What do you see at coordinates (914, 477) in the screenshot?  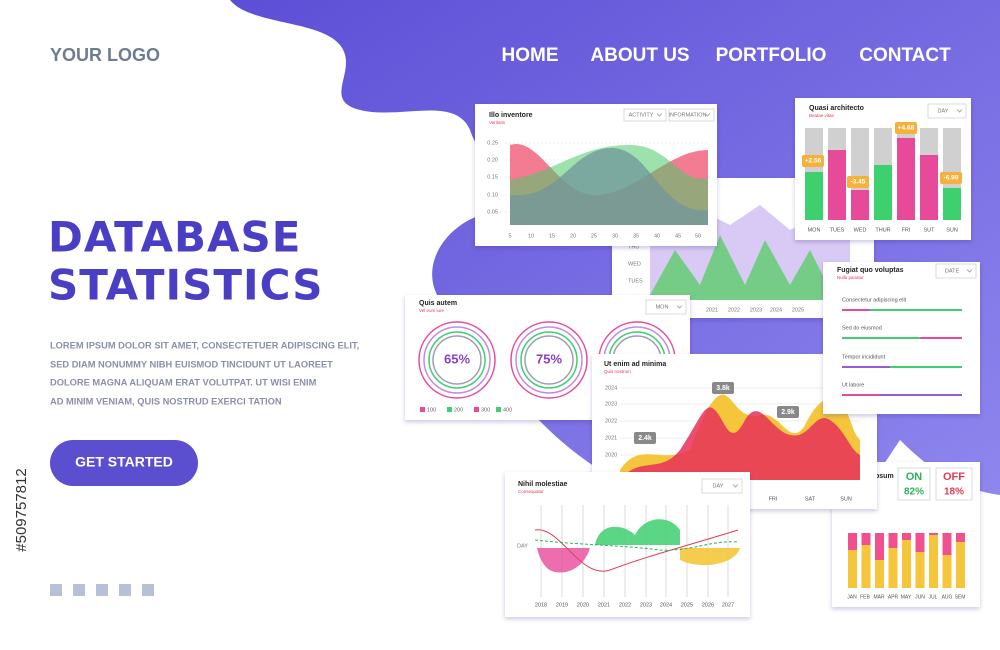 I see `on-label: ON` at bounding box center [914, 477].